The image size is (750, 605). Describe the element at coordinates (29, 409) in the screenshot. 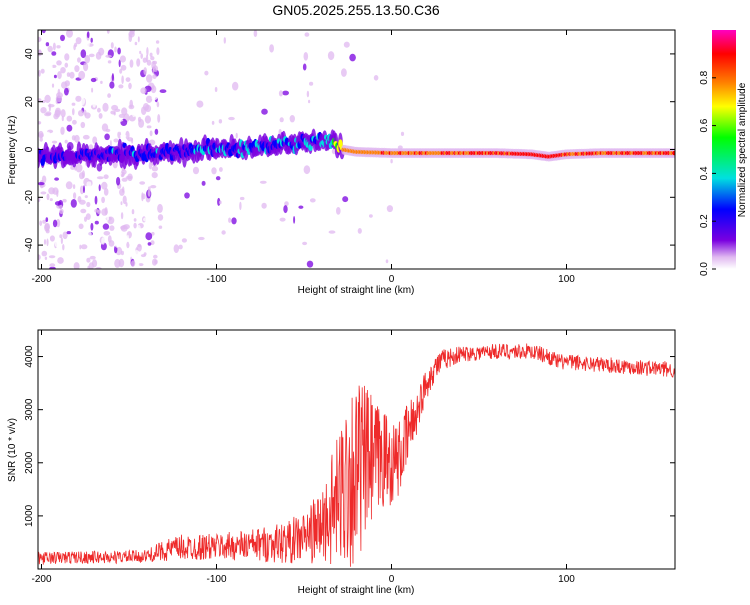

I see `y-tick-label: 3000` at that location.